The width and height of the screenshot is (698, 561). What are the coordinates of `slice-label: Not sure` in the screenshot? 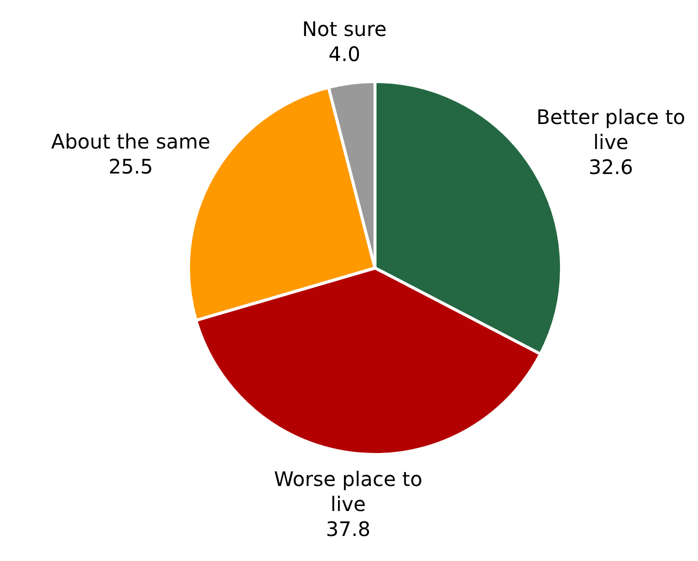 It's located at (344, 28).